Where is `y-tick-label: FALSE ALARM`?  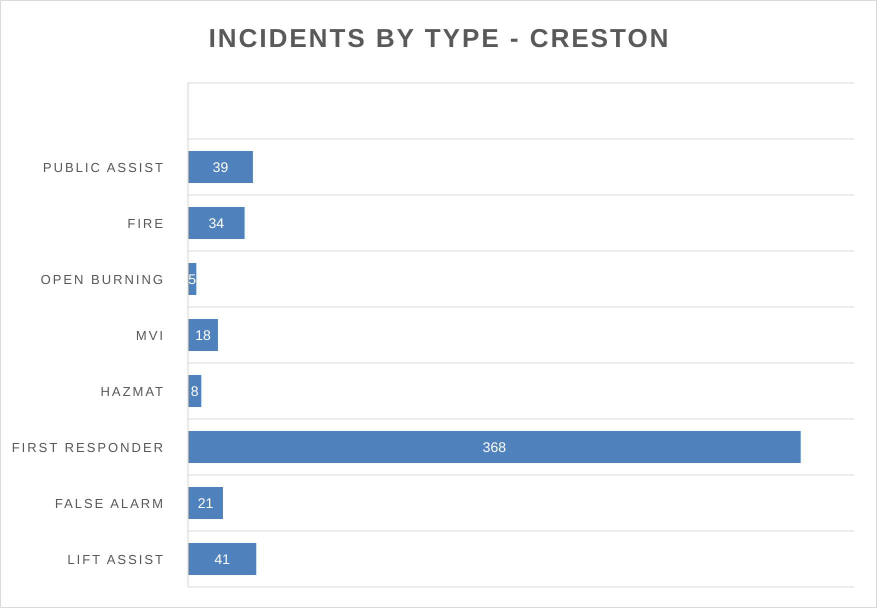
y-tick-label: FALSE ALARM is located at coordinates (109, 503).